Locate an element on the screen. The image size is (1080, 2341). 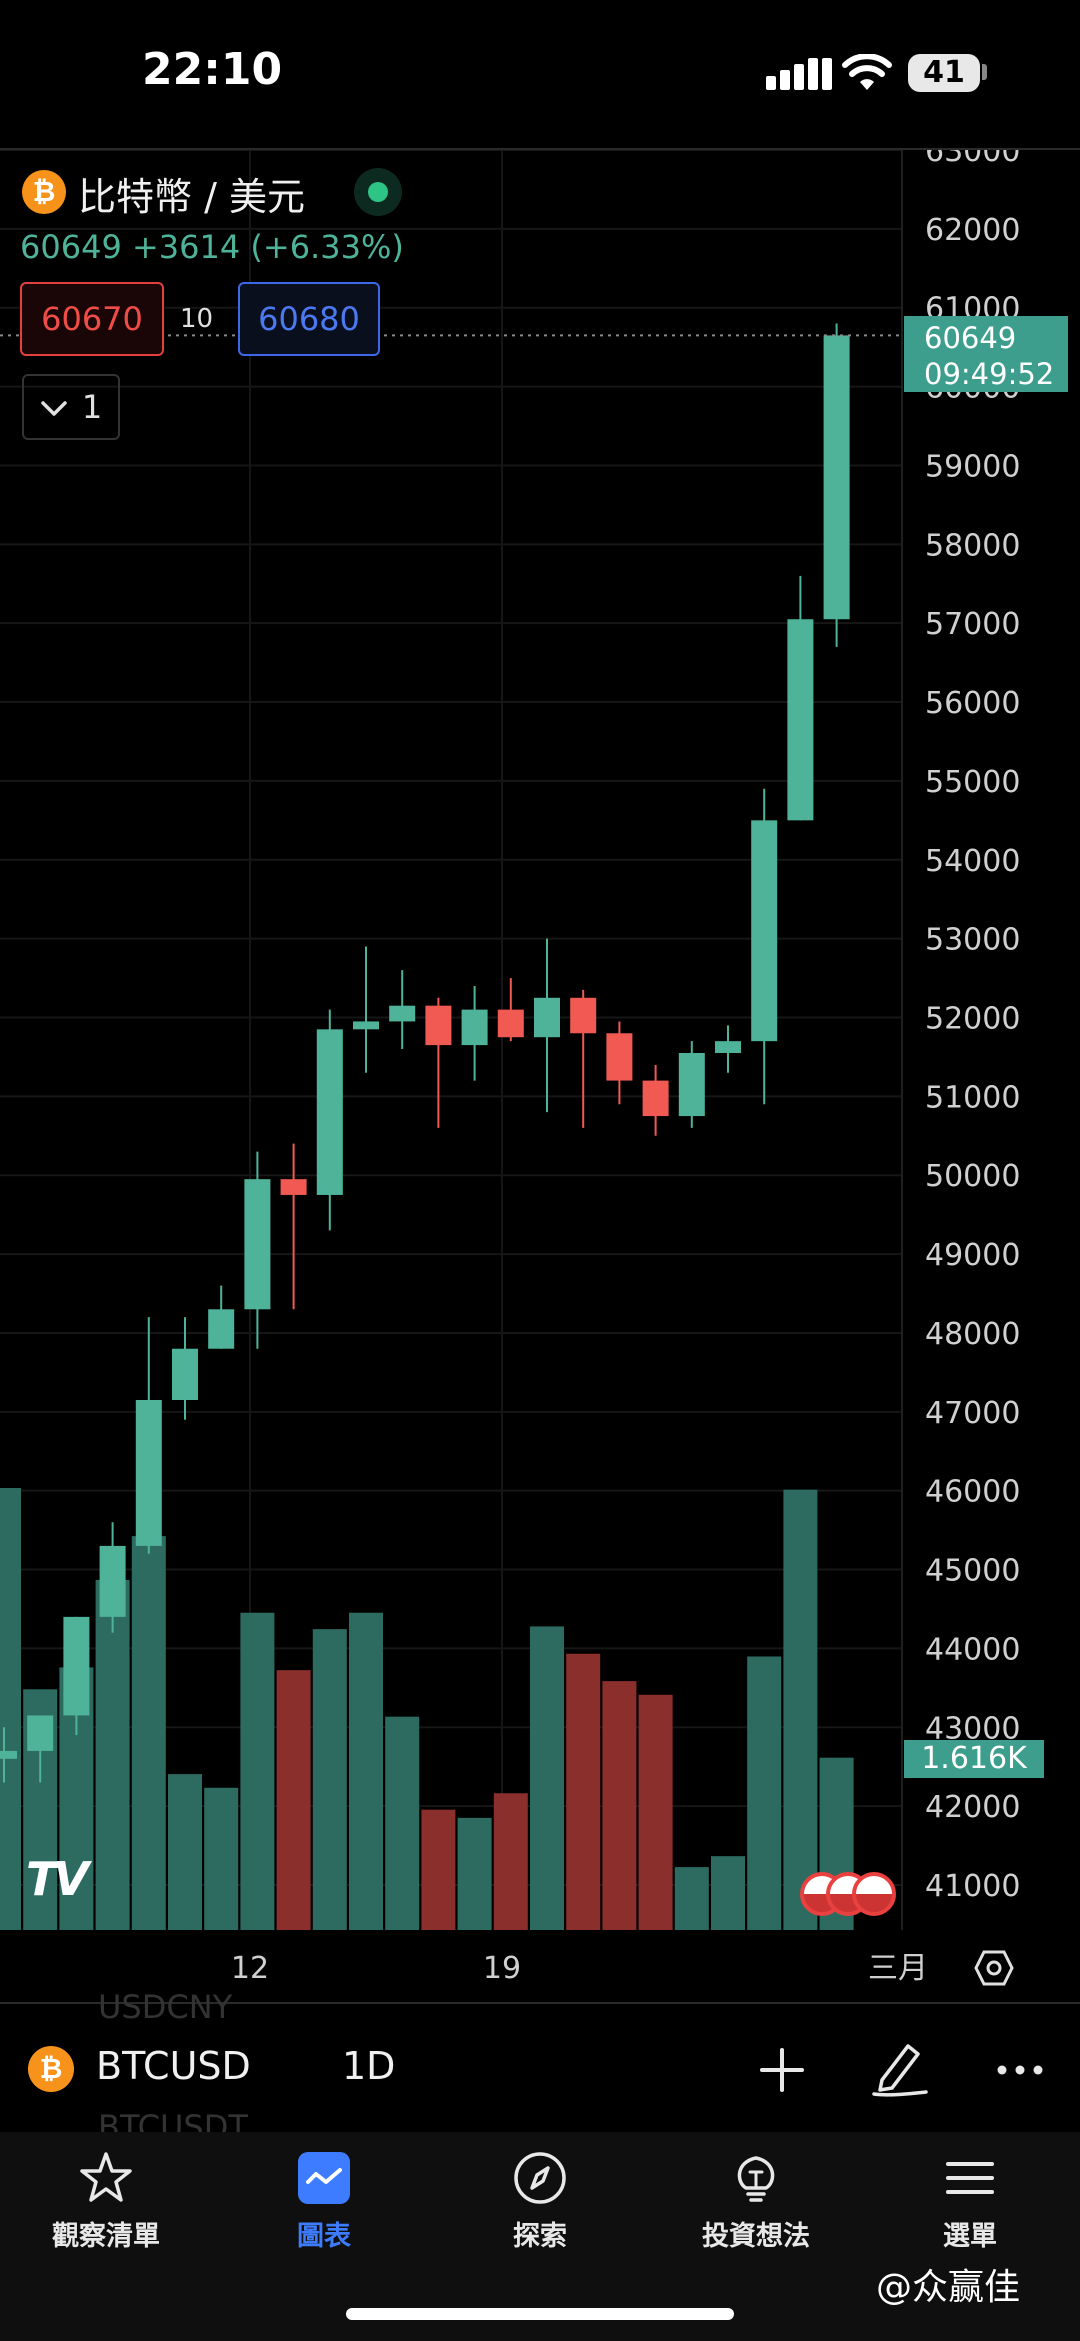
price-tick-label: 52000 is located at coordinates (972, 1019).